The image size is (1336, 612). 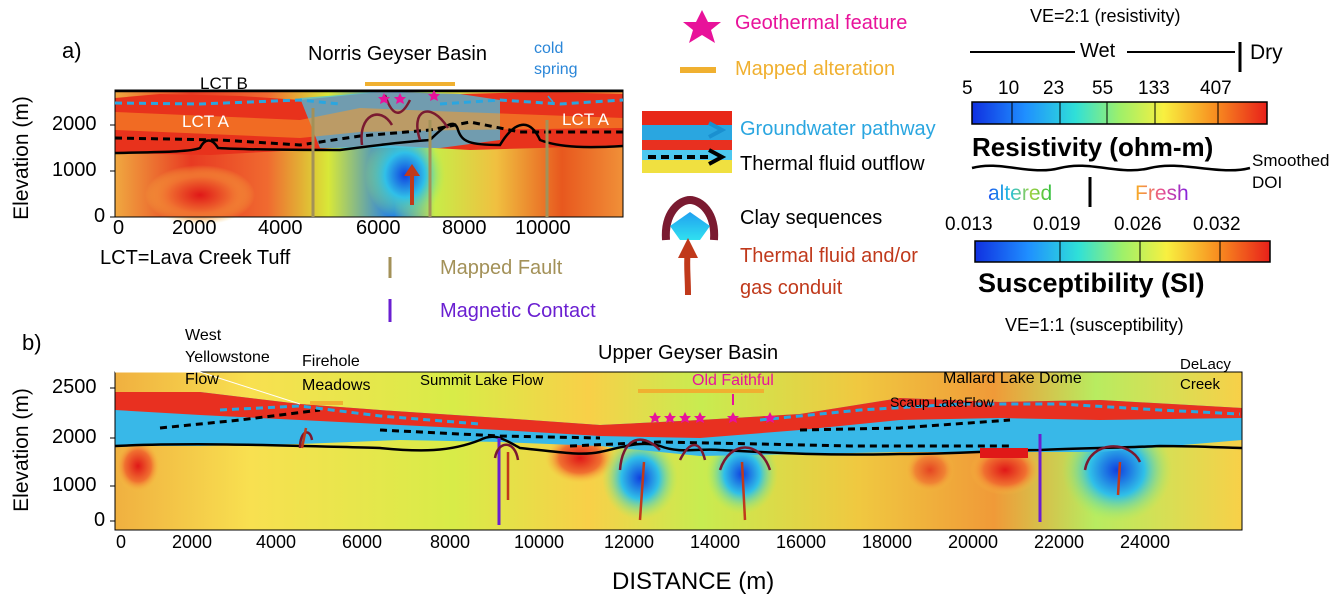 What do you see at coordinates (801, 542) in the screenshot?
I see `panel-b-xtick-16000: 16000` at bounding box center [801, 542].